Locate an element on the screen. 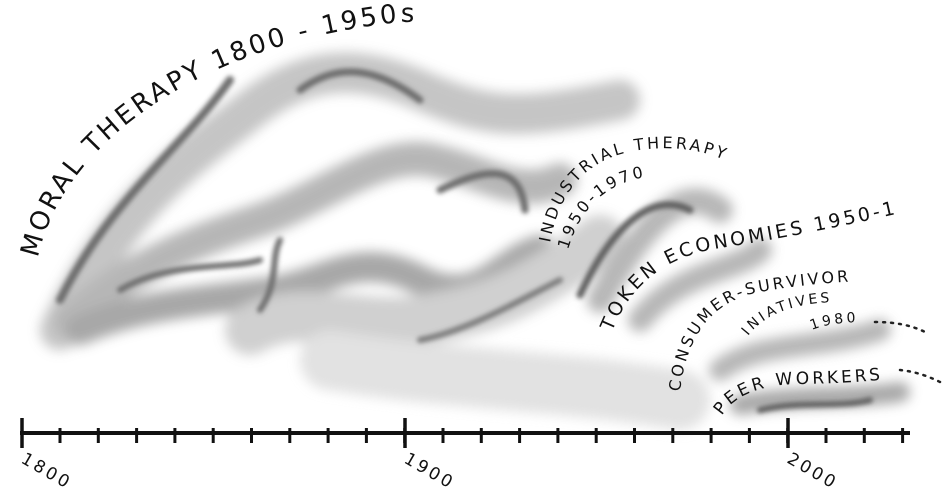 The height and width of the screenshot is (497, 949). axis-tick-label: 1900 is located at coordinates (430, 471).